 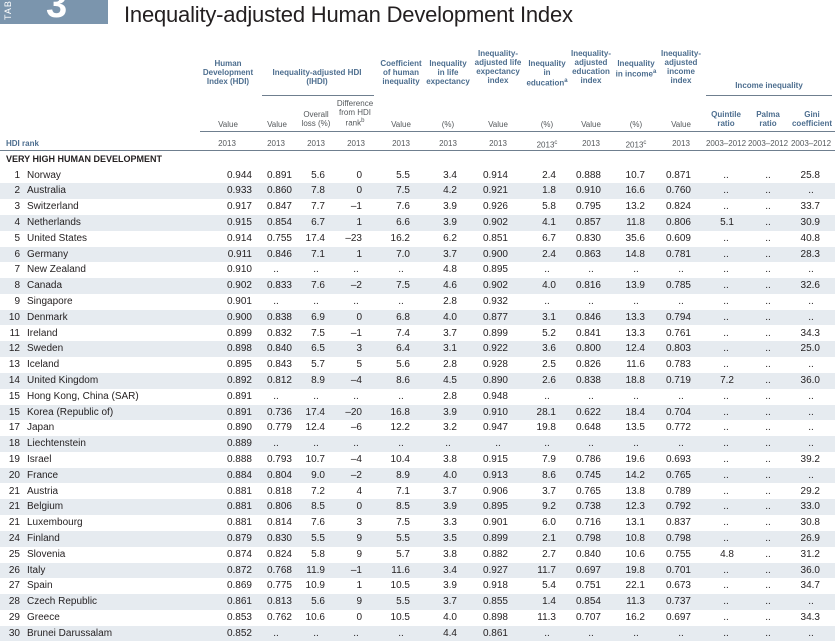 What do you see at coordinates (810, 491) in the screenshot?
I see `row-cell: 29.2` at bounding box center [810, 491].